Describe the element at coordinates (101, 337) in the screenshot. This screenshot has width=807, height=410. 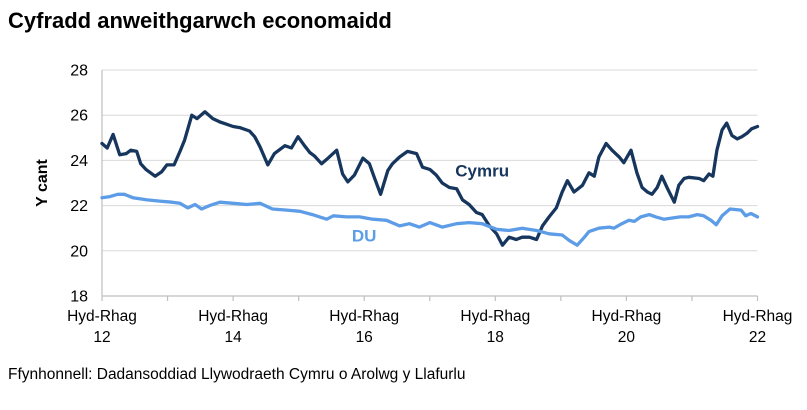
I see `x-tick-label-year: 12` at that location.